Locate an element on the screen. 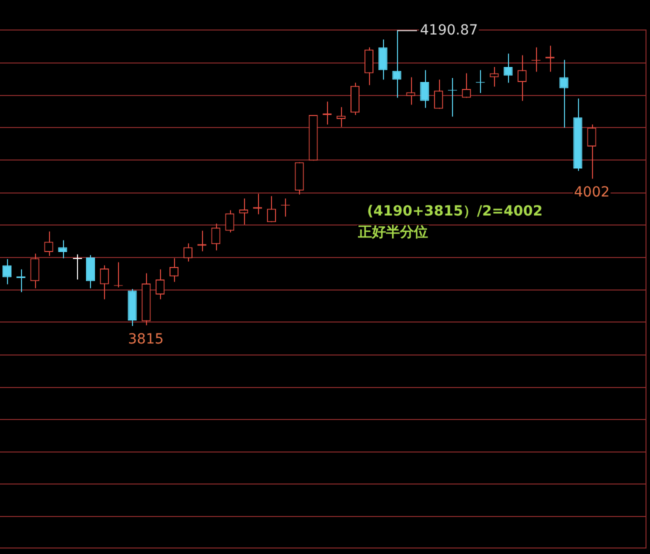 The image size is (650, 554). annotation: 4190.87 is located at coordinates (449, 30).